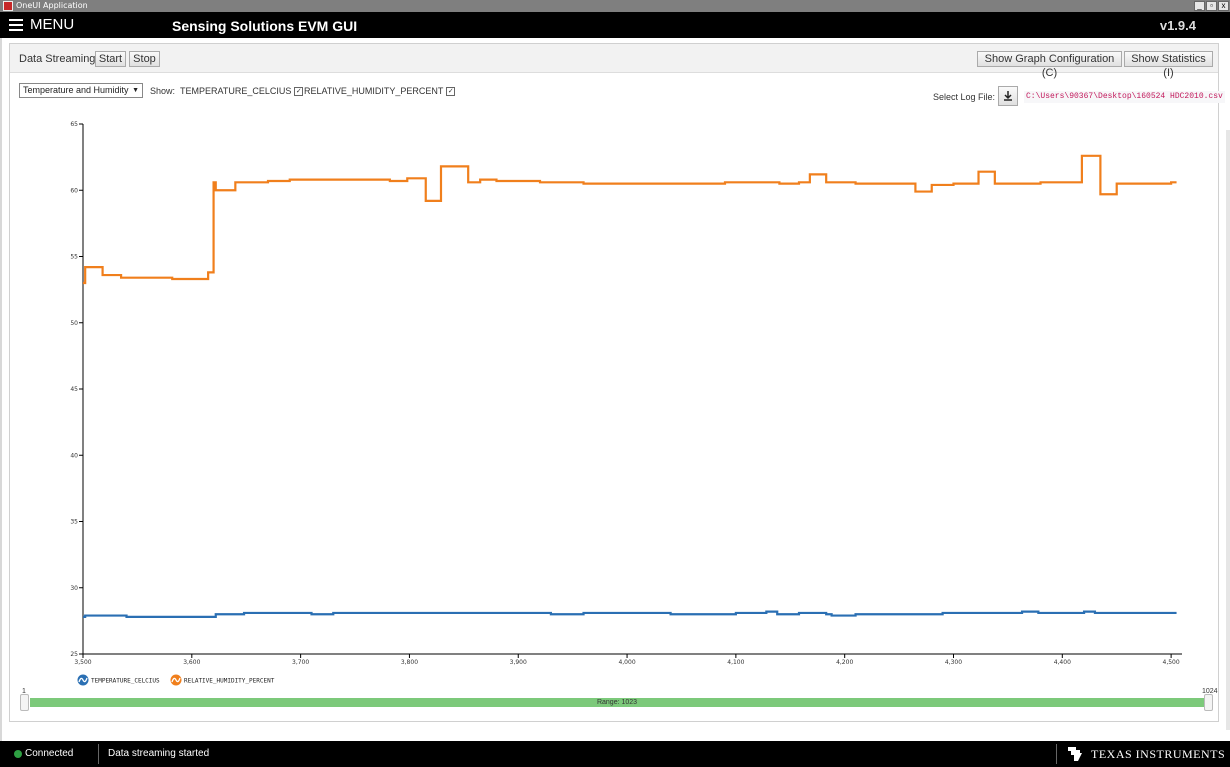 This screenshot has height=767, width=1230. What do you see at coordinates (374, 91) in the screenshot?
I see `toggle-humidity-label: RELATIVE_HUMIDITY_PERCENT` at bounding box center [374, 91].